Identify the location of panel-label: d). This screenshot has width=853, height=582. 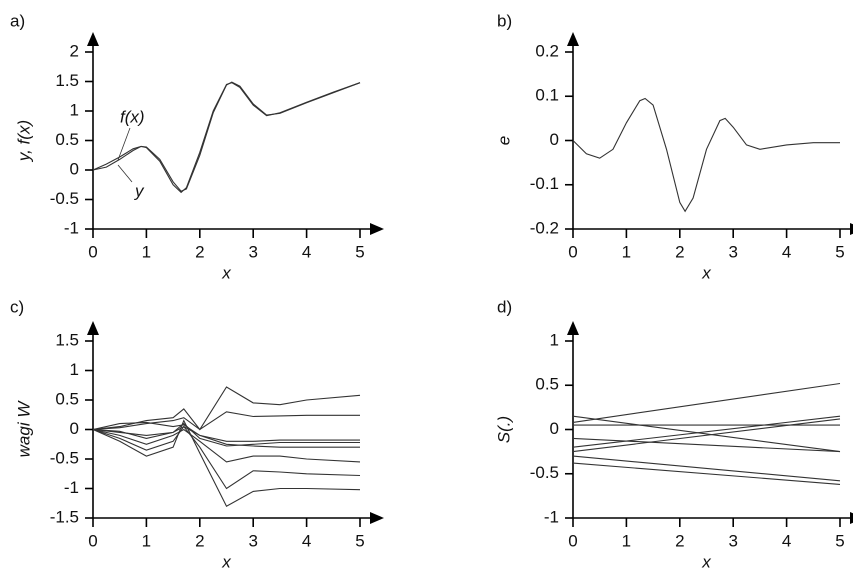
(504, 306).